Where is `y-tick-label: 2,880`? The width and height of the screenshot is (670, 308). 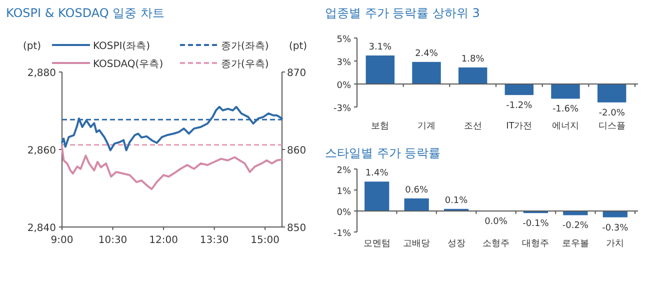 y-tick-label: 2,880 is located at coordinates (41, 73).